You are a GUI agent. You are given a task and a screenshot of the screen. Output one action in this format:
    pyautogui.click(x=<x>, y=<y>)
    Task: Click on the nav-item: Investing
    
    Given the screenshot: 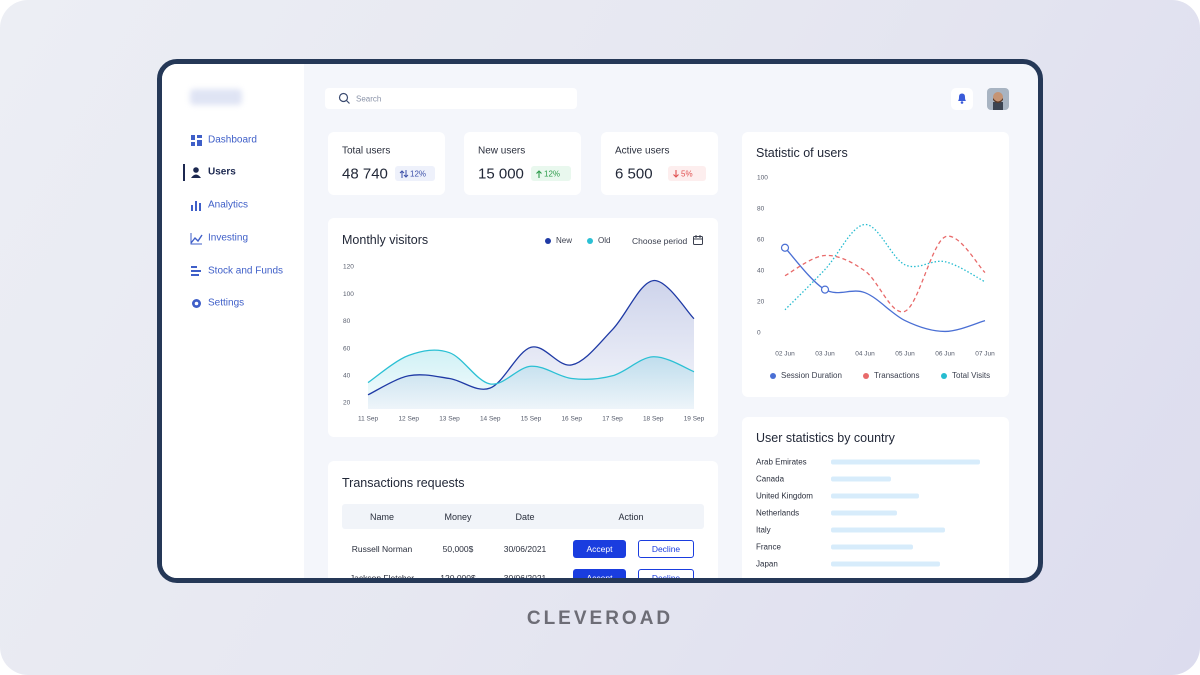 What is the action you would take?
    pyautogui.click(x=228, y=238)
    